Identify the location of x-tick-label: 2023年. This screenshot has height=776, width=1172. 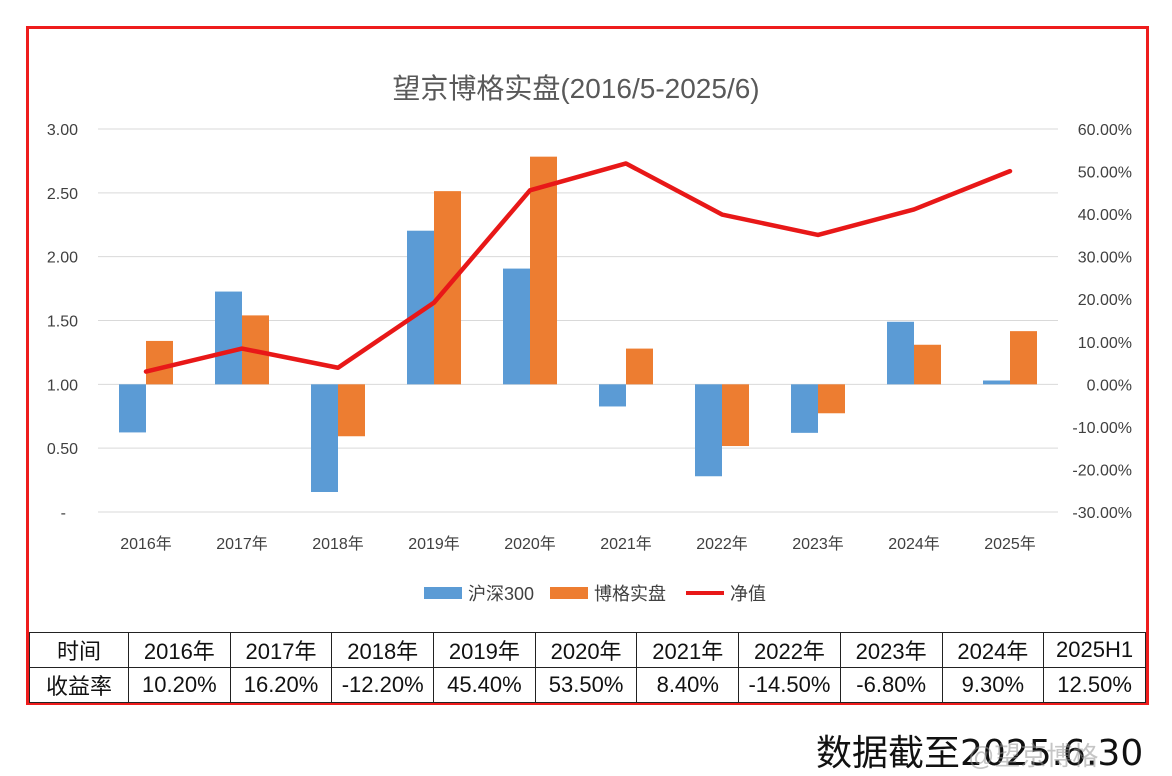
(818, 544).